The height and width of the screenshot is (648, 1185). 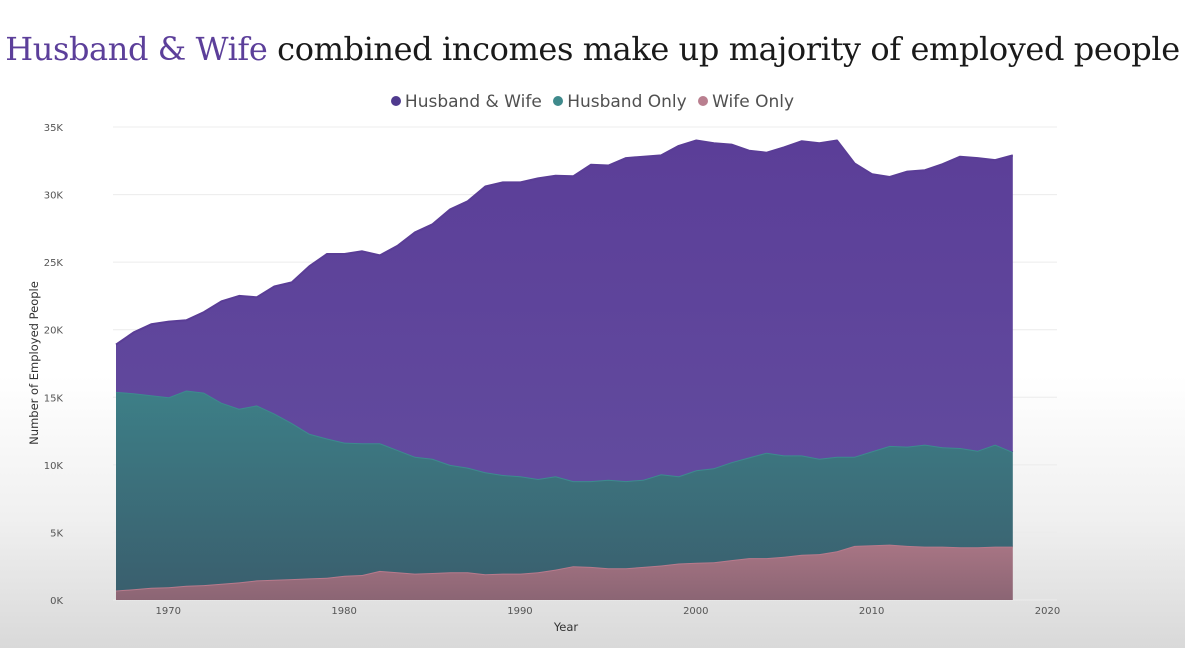 I want to click on chart-legend: Husband & Wife Husband Only Wife Only, so click(x=592, y=102).